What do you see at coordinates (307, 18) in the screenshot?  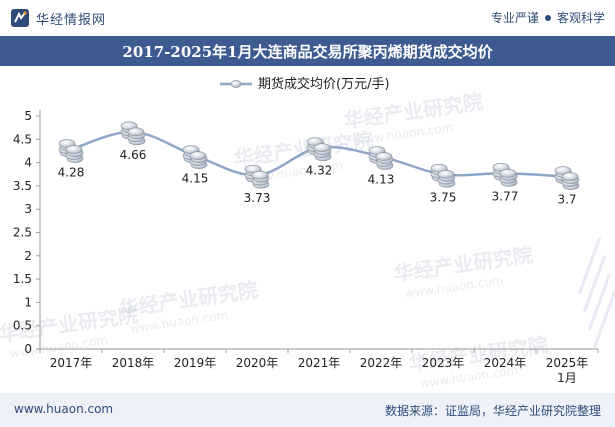 I see `header-bar: 华经情报网 专业严谨 客观科学` at bounding box center [307, 18].